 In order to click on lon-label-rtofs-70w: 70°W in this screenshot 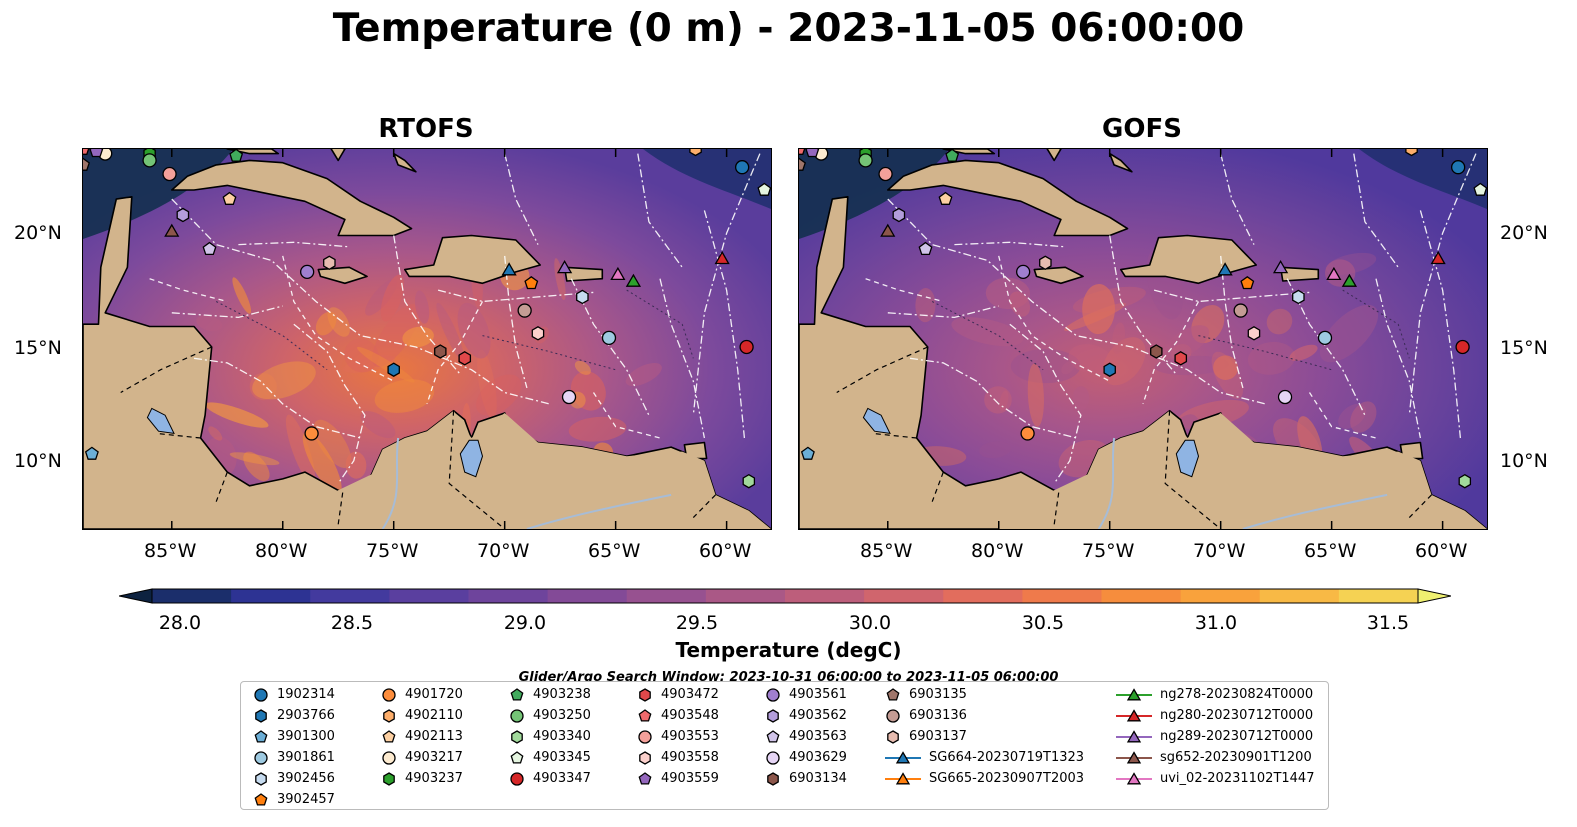, I will do `click(503, 551)`.